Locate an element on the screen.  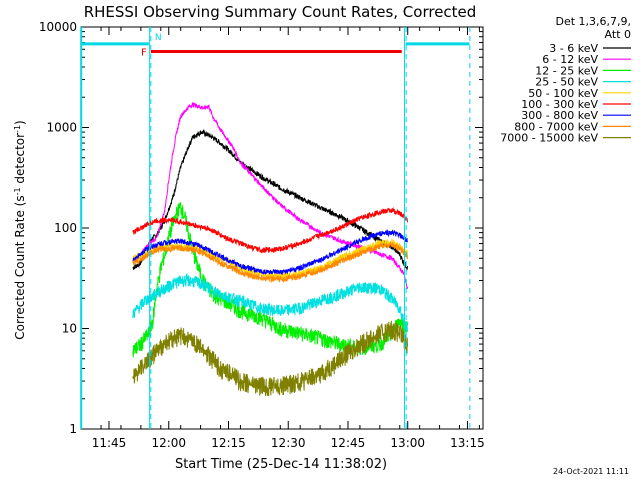
x-tick-label: 11:45 is located at coordinates (109, 443).